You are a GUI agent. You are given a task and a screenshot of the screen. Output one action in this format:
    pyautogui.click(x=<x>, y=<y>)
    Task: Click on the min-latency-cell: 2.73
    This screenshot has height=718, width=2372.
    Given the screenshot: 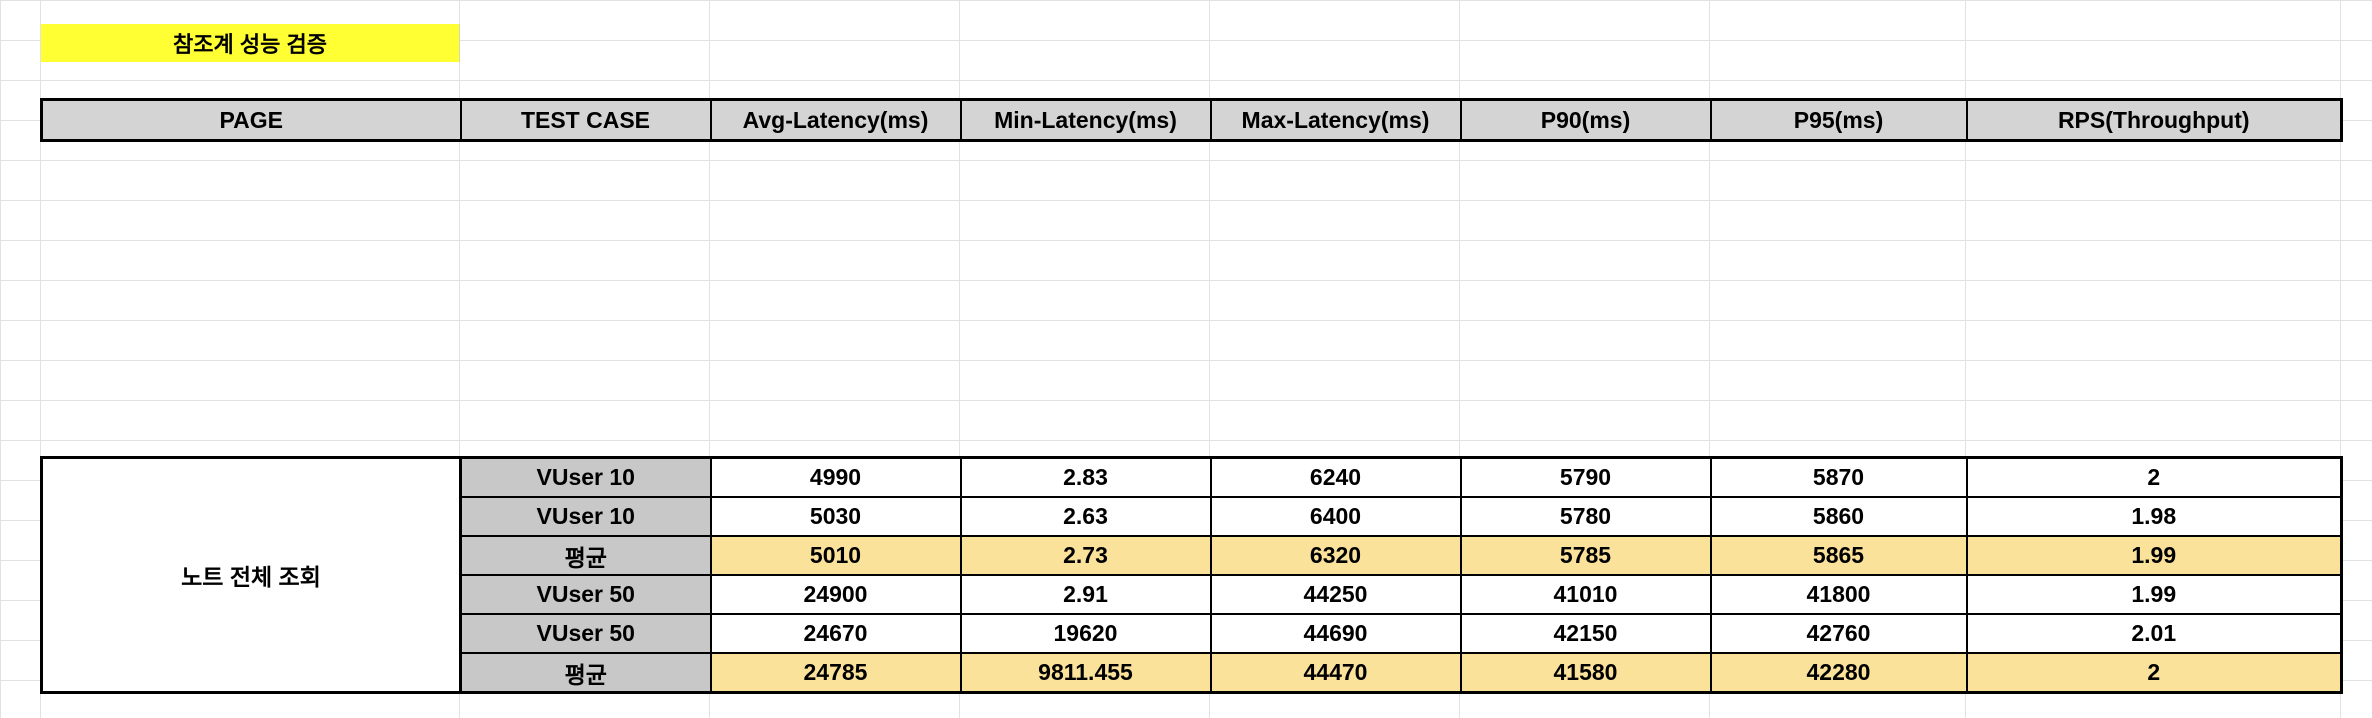 What is the action you would take?
    pyautogui.click(x=1085, y=555)
    